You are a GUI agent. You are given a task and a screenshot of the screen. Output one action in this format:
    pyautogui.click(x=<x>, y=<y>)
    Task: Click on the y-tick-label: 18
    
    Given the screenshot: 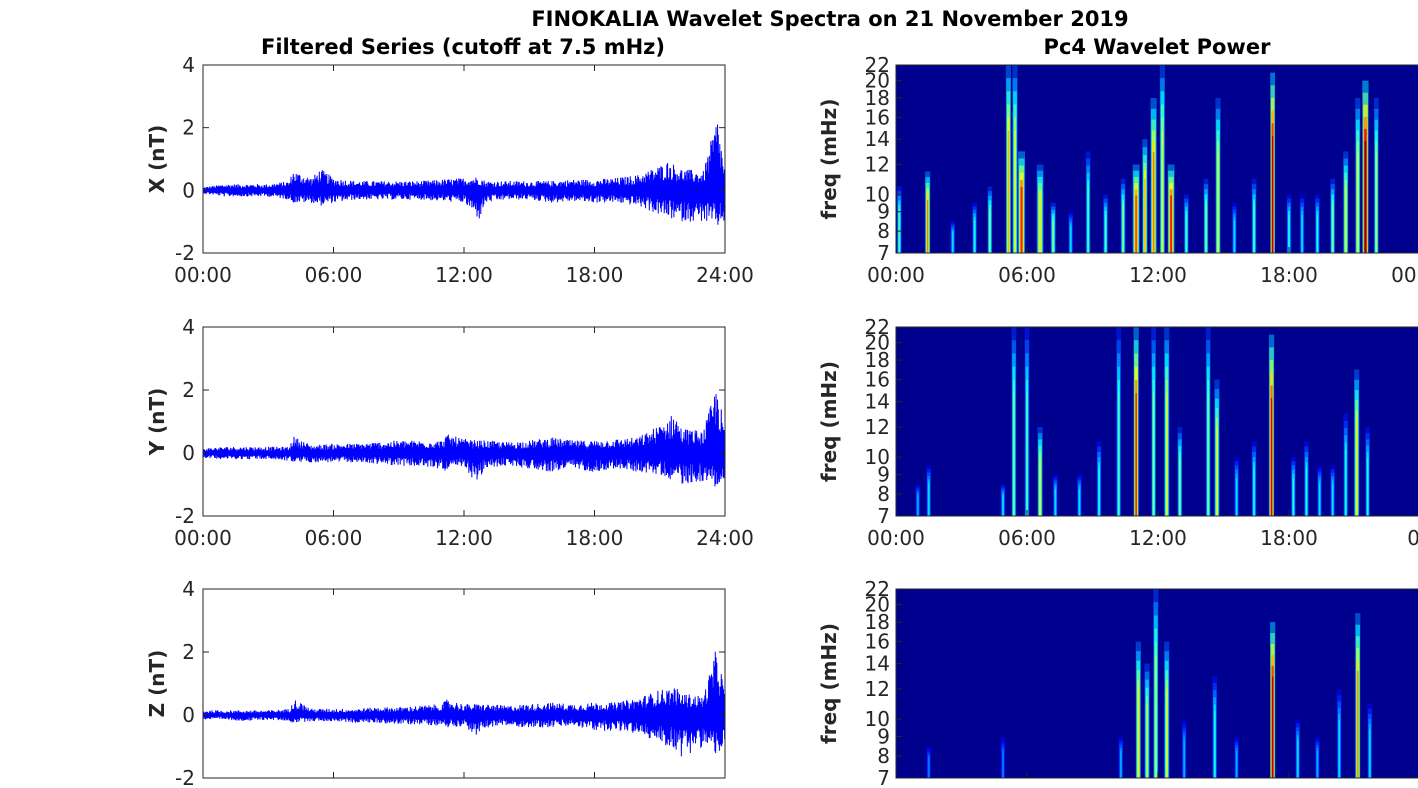 What is the action you would take?
    pyautogui.click(x=877, y=622)
    